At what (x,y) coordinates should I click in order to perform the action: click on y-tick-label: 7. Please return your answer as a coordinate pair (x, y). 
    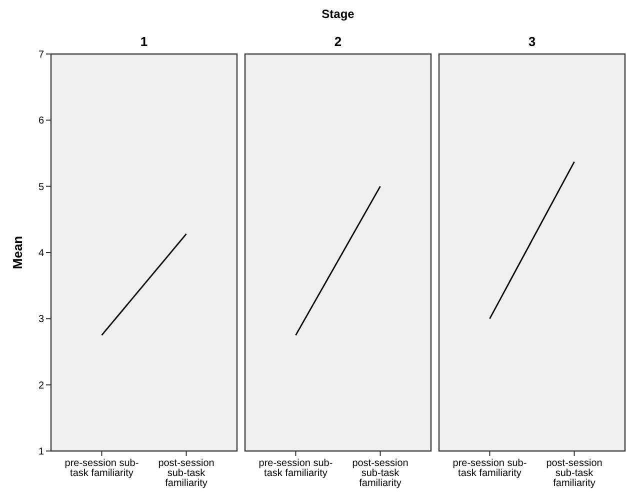
    Looking at the image, I should click on (41, 55).